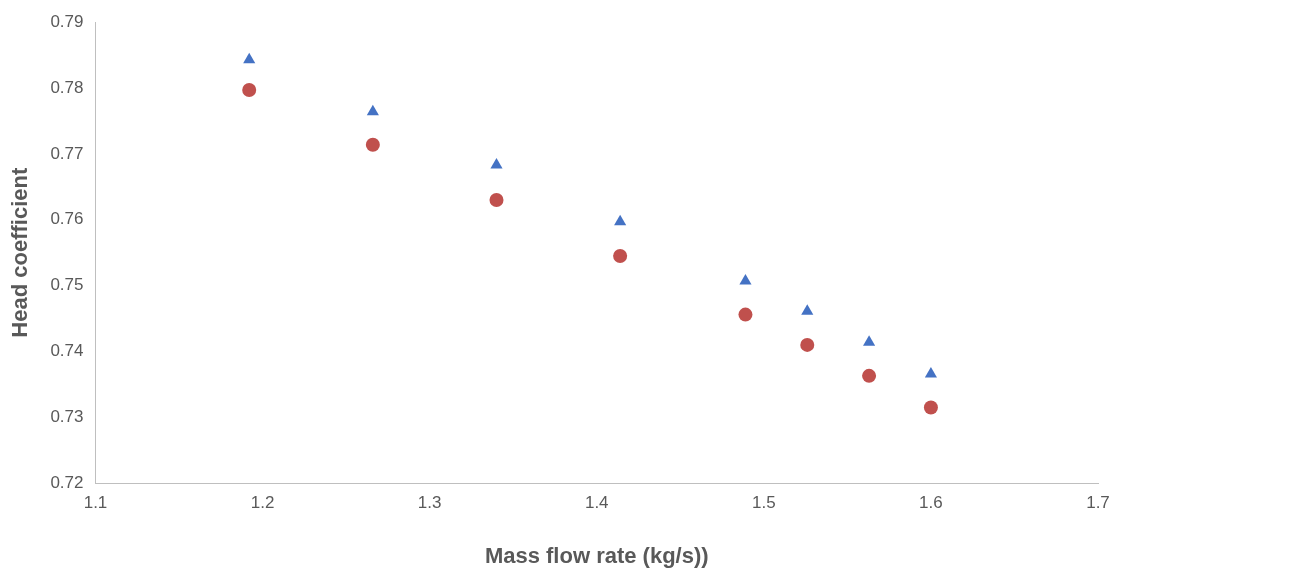 The width and height of the screenshot is (1298, 582). Describe the element at coordinates (95, 503) in the screenshot. I see `x-tick-label: 1.1` at that location.